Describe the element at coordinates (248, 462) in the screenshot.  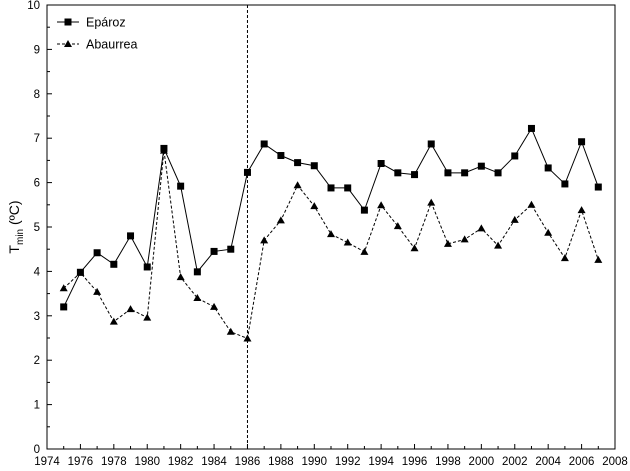
I see `x-tick-label-1986: 1986` at that location.